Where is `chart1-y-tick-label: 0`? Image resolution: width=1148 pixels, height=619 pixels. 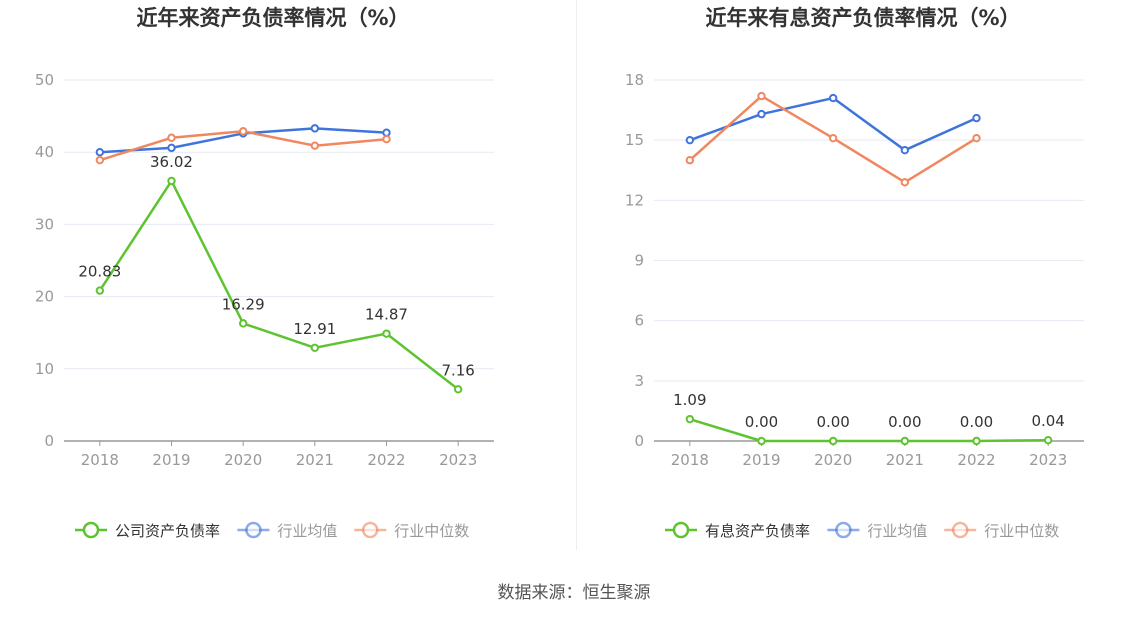 chart1-y-tick-label: 0 is located at coordinates (49, 441).